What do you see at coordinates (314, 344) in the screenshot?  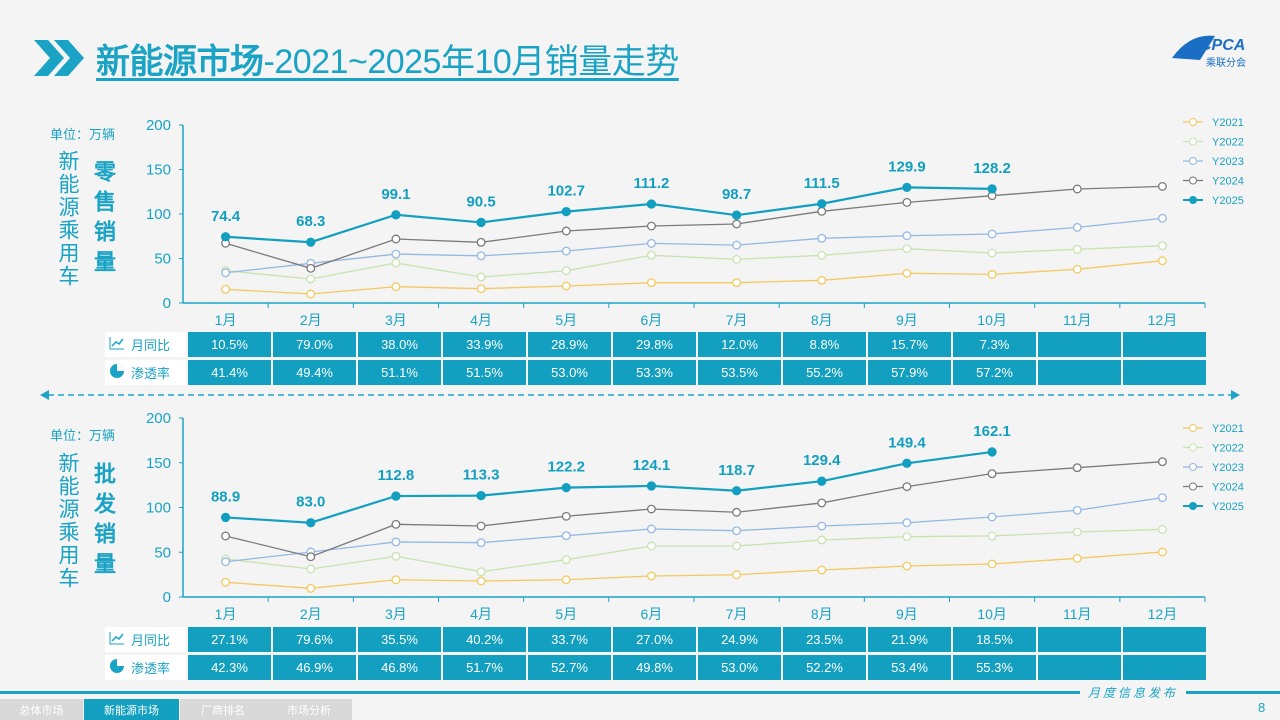 I see `yoy-cell: 79.0%` at bounding box center [314, 344].